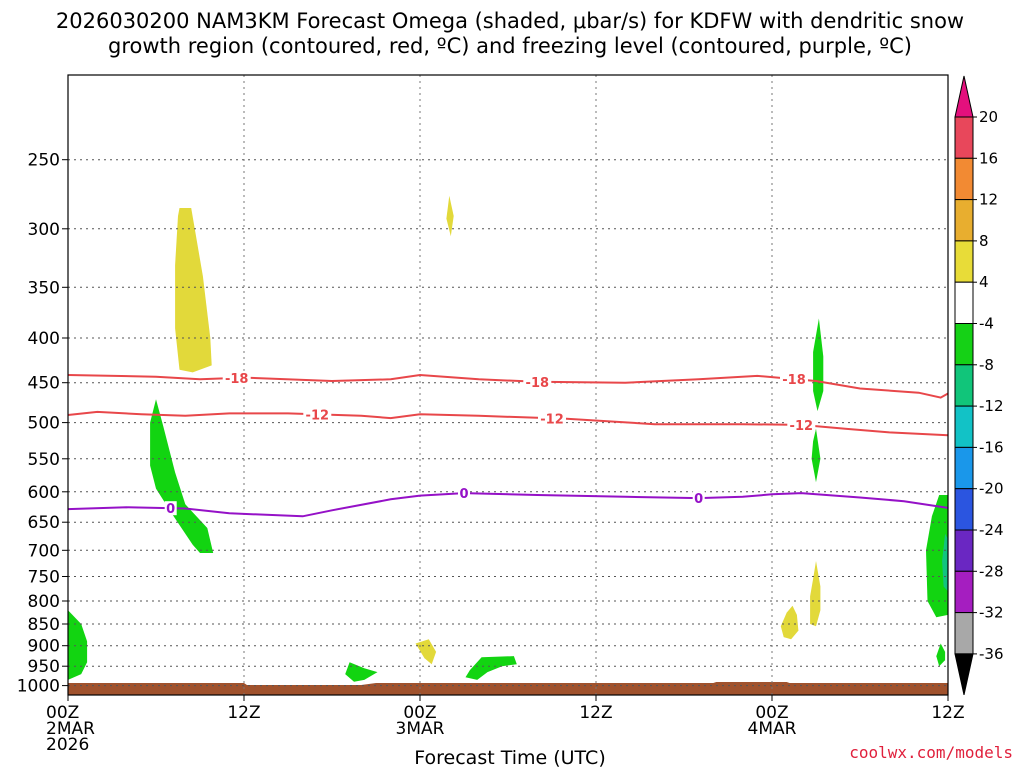 The width and height of the screenshot is (1024, 768). What do you see at coordinates (44, 384) in the screenshot?
I see `y-tick-label-450: 450` at bounding box center [44, 384].